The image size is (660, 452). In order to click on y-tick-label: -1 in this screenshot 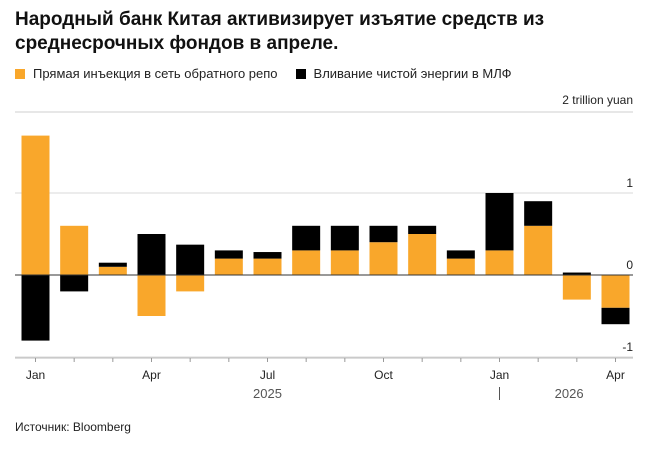, I will do `click(627, 347)`.